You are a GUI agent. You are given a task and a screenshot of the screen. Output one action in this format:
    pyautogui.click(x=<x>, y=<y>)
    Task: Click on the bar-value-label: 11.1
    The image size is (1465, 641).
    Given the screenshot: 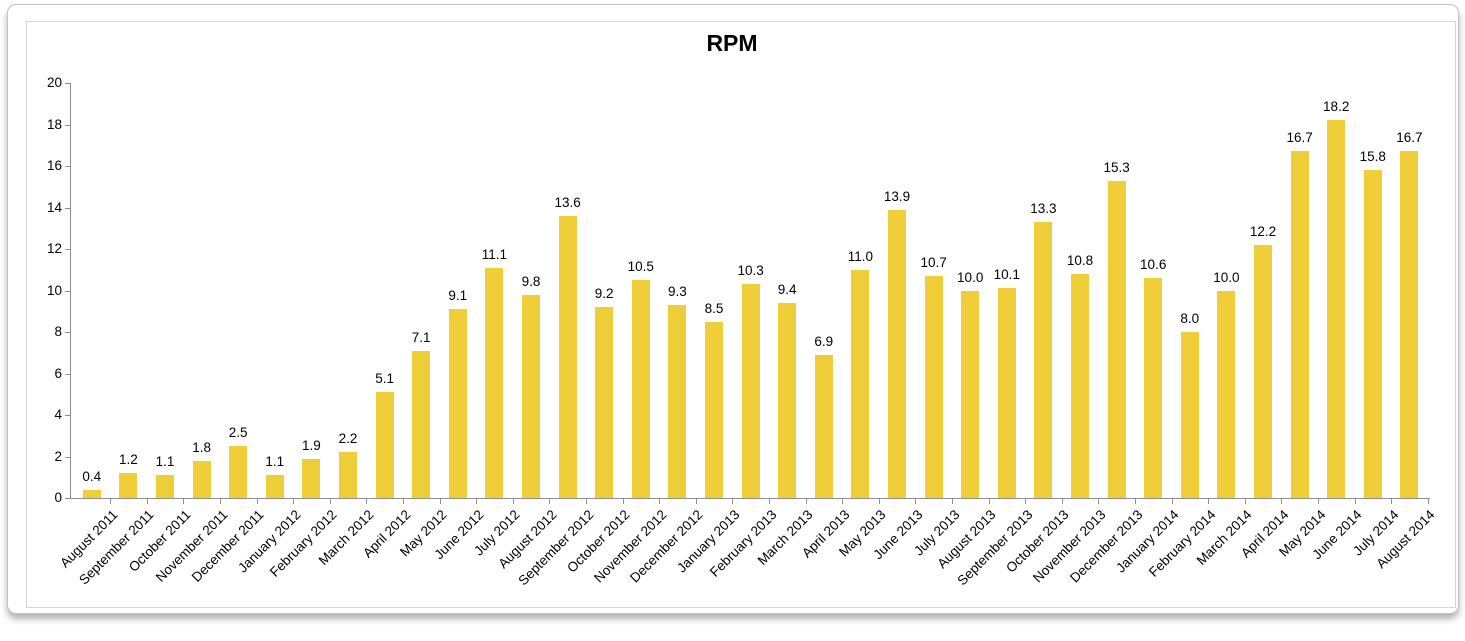 What is the action you would take?
    pyautogui.click(x=494, y=254)
    